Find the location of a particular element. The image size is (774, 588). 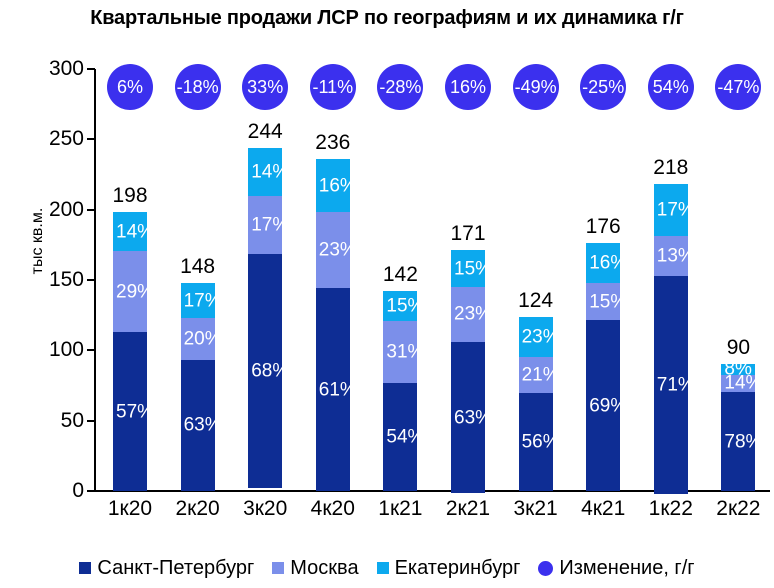

y-axis-tick-label: 300 is located at coordinates (66, 68).